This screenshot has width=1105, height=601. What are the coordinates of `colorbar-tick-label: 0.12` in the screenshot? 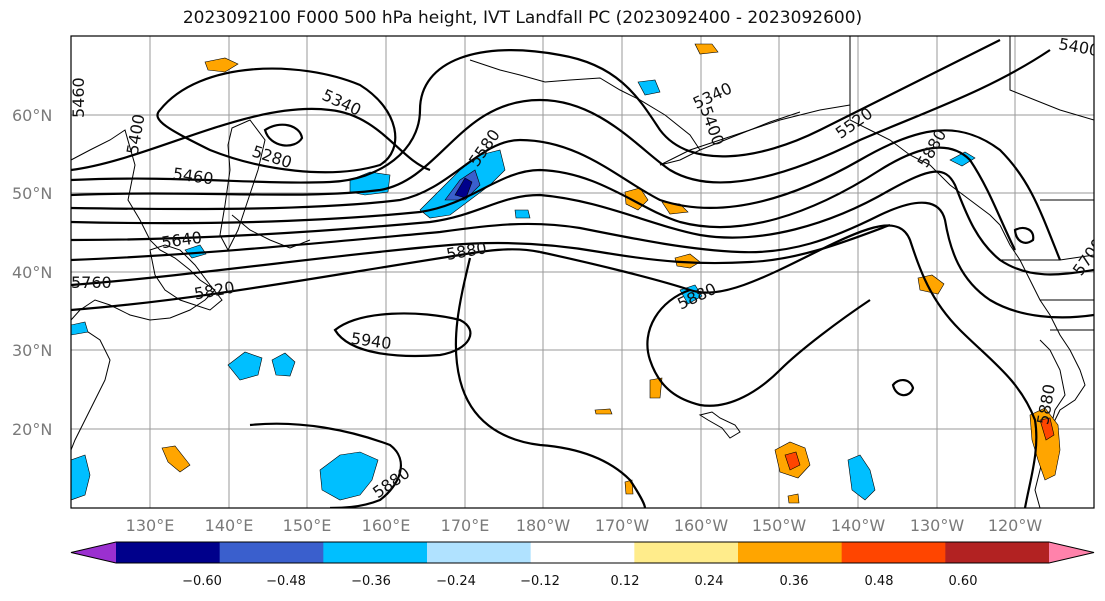 It's located at (625, 581).